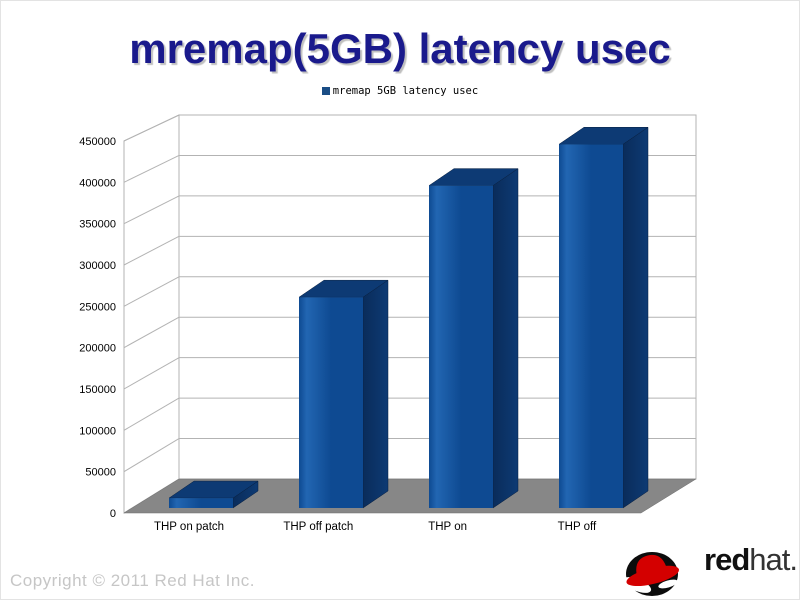 The width and height of the screenshot is (800, 600). I want to click on redhat-logo: redhat., so click(751, 562).